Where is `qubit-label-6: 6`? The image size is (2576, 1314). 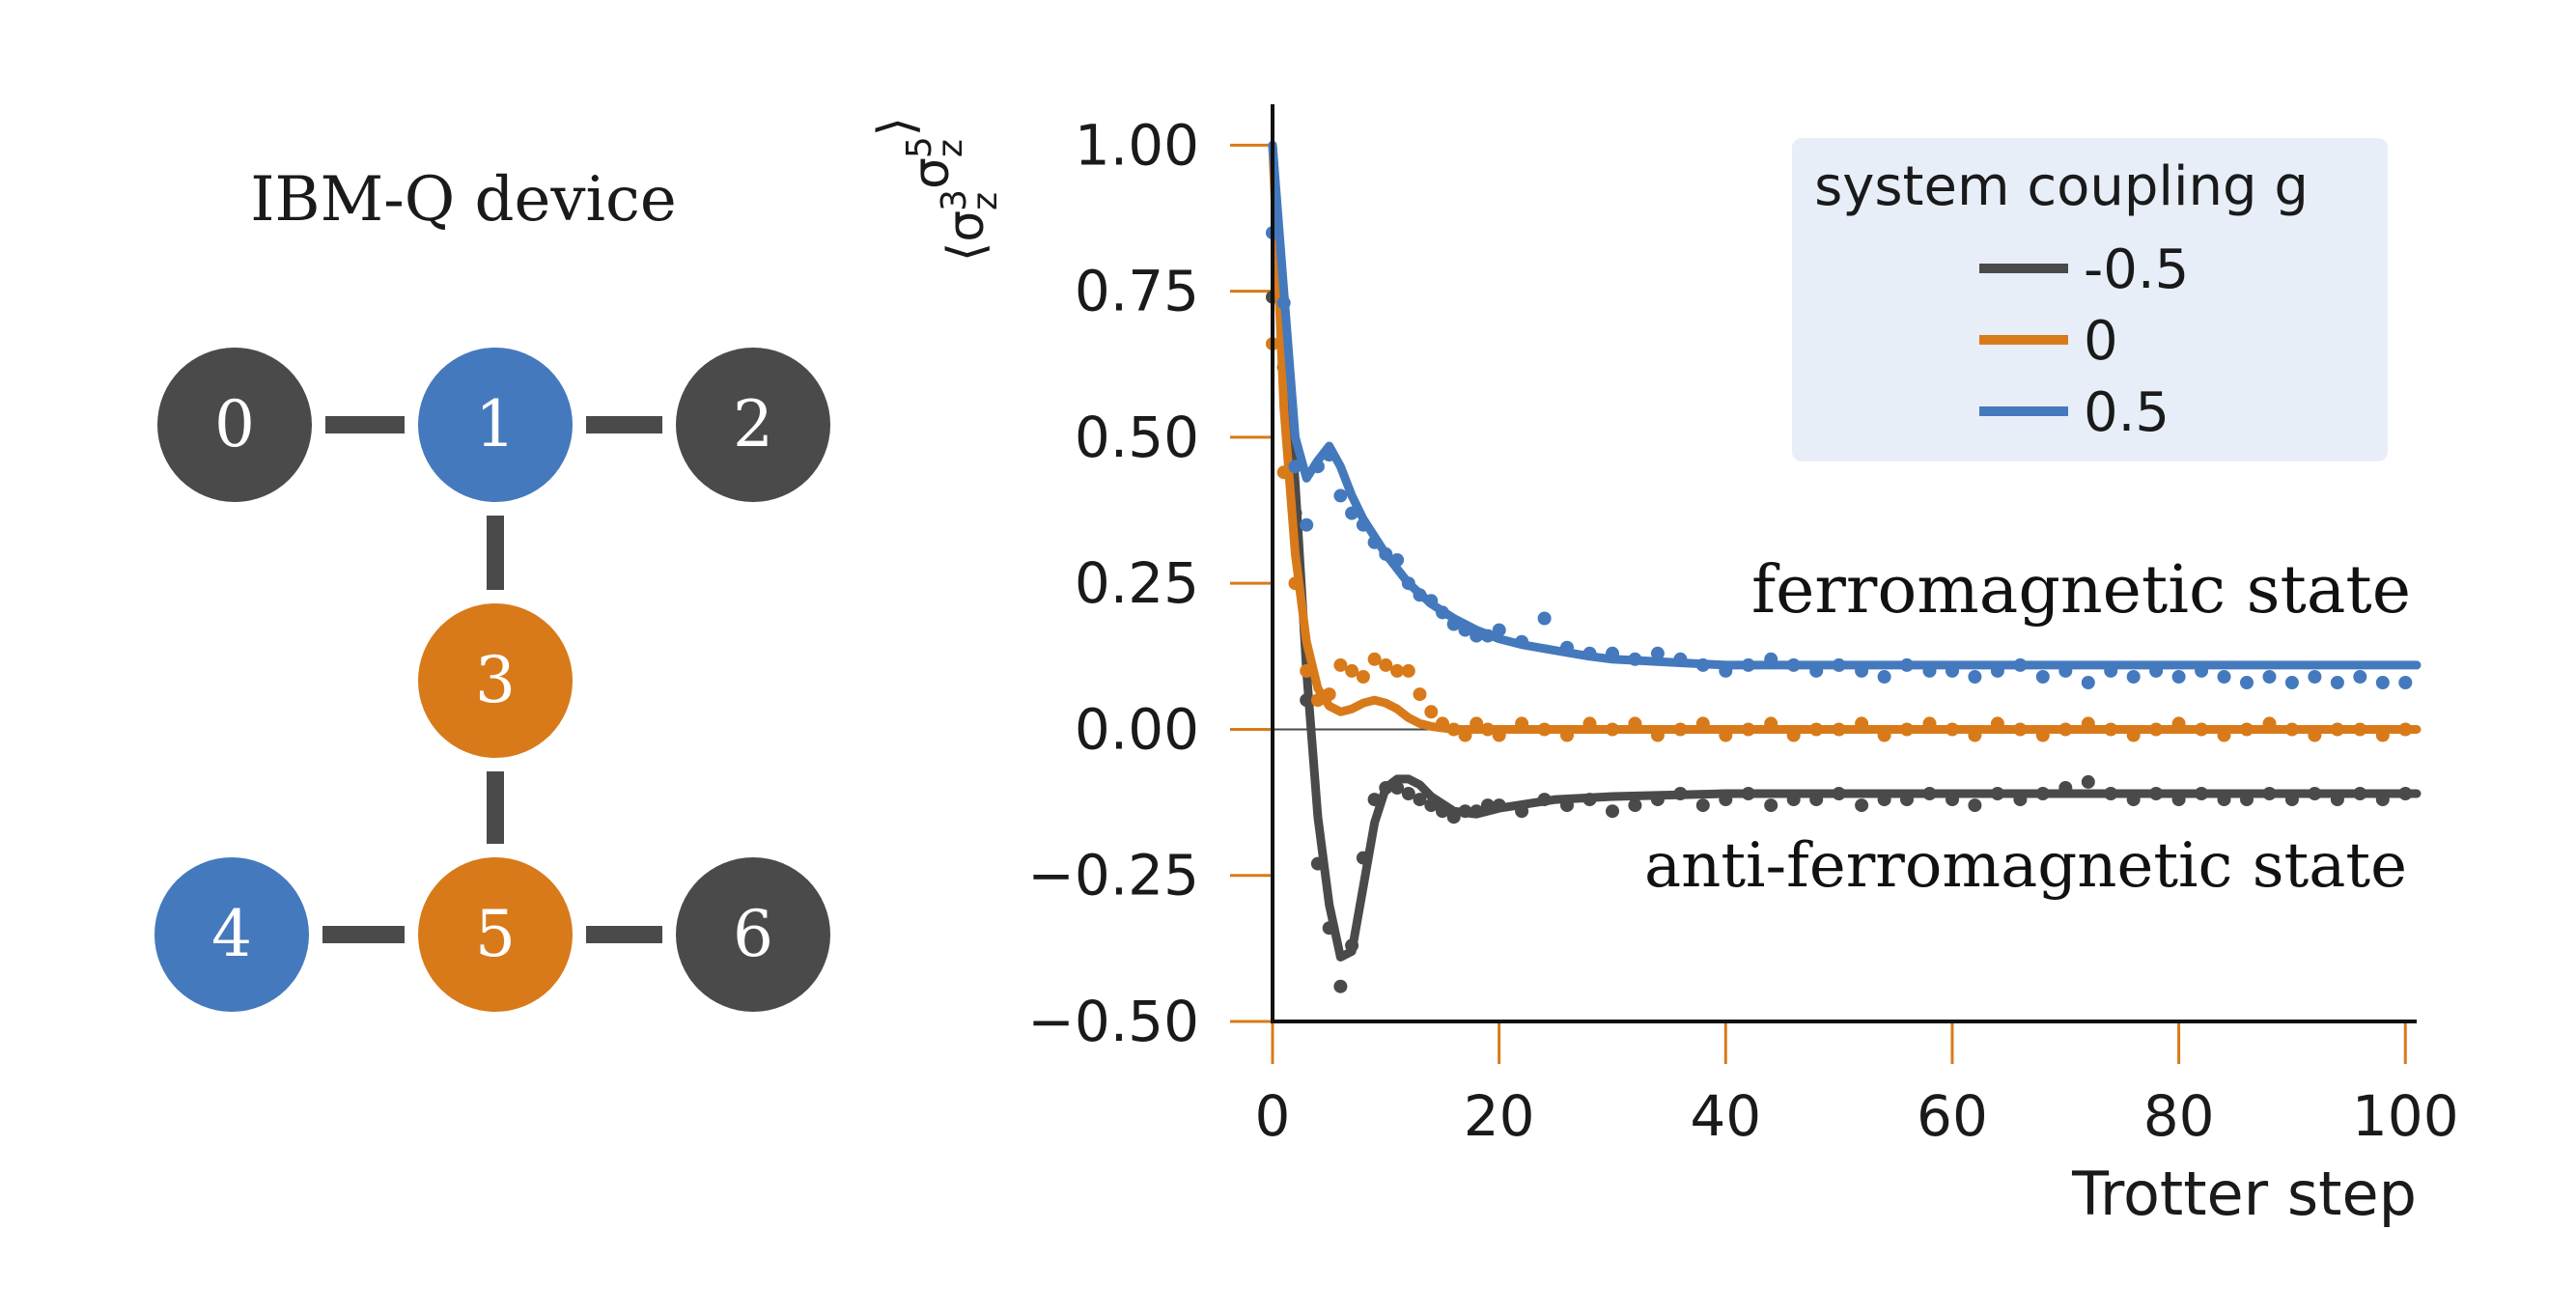
qubit-label-6: 6 is located at coordinates (753, 934).